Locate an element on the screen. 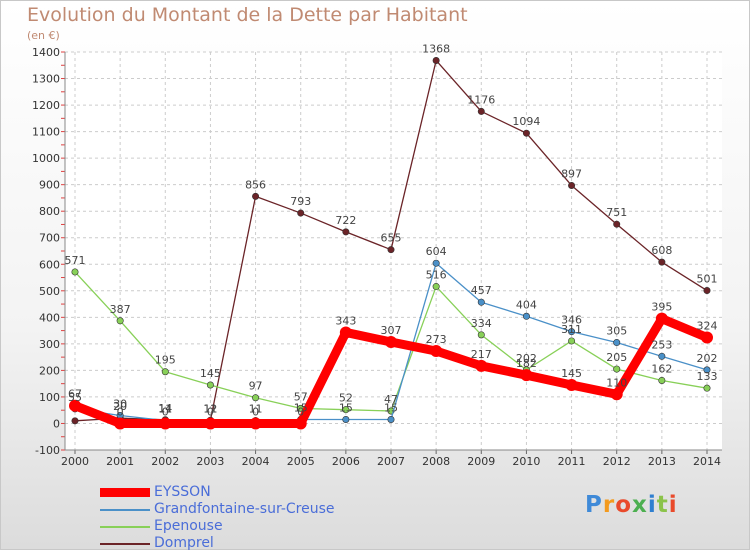 This screenshot has width=750, height=552. x-tick-label: 2011 is located at coordinates (572, 461).